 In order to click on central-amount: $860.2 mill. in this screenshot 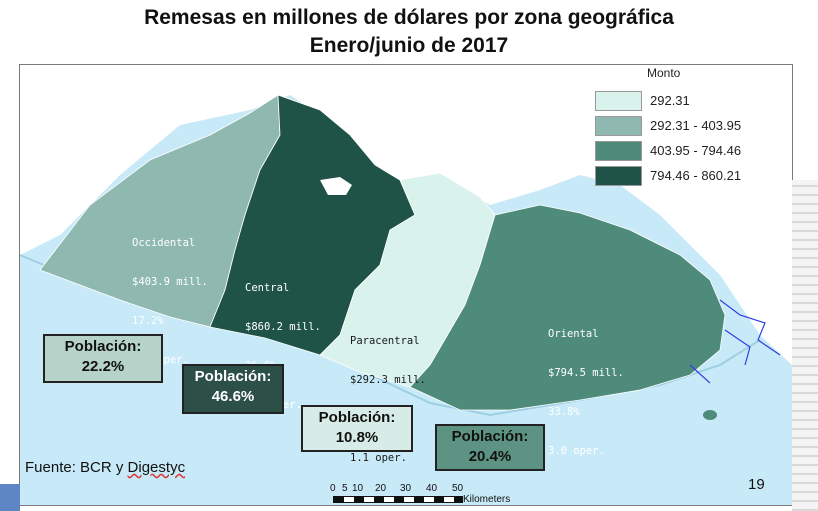, I will do `click(283, 327)`.